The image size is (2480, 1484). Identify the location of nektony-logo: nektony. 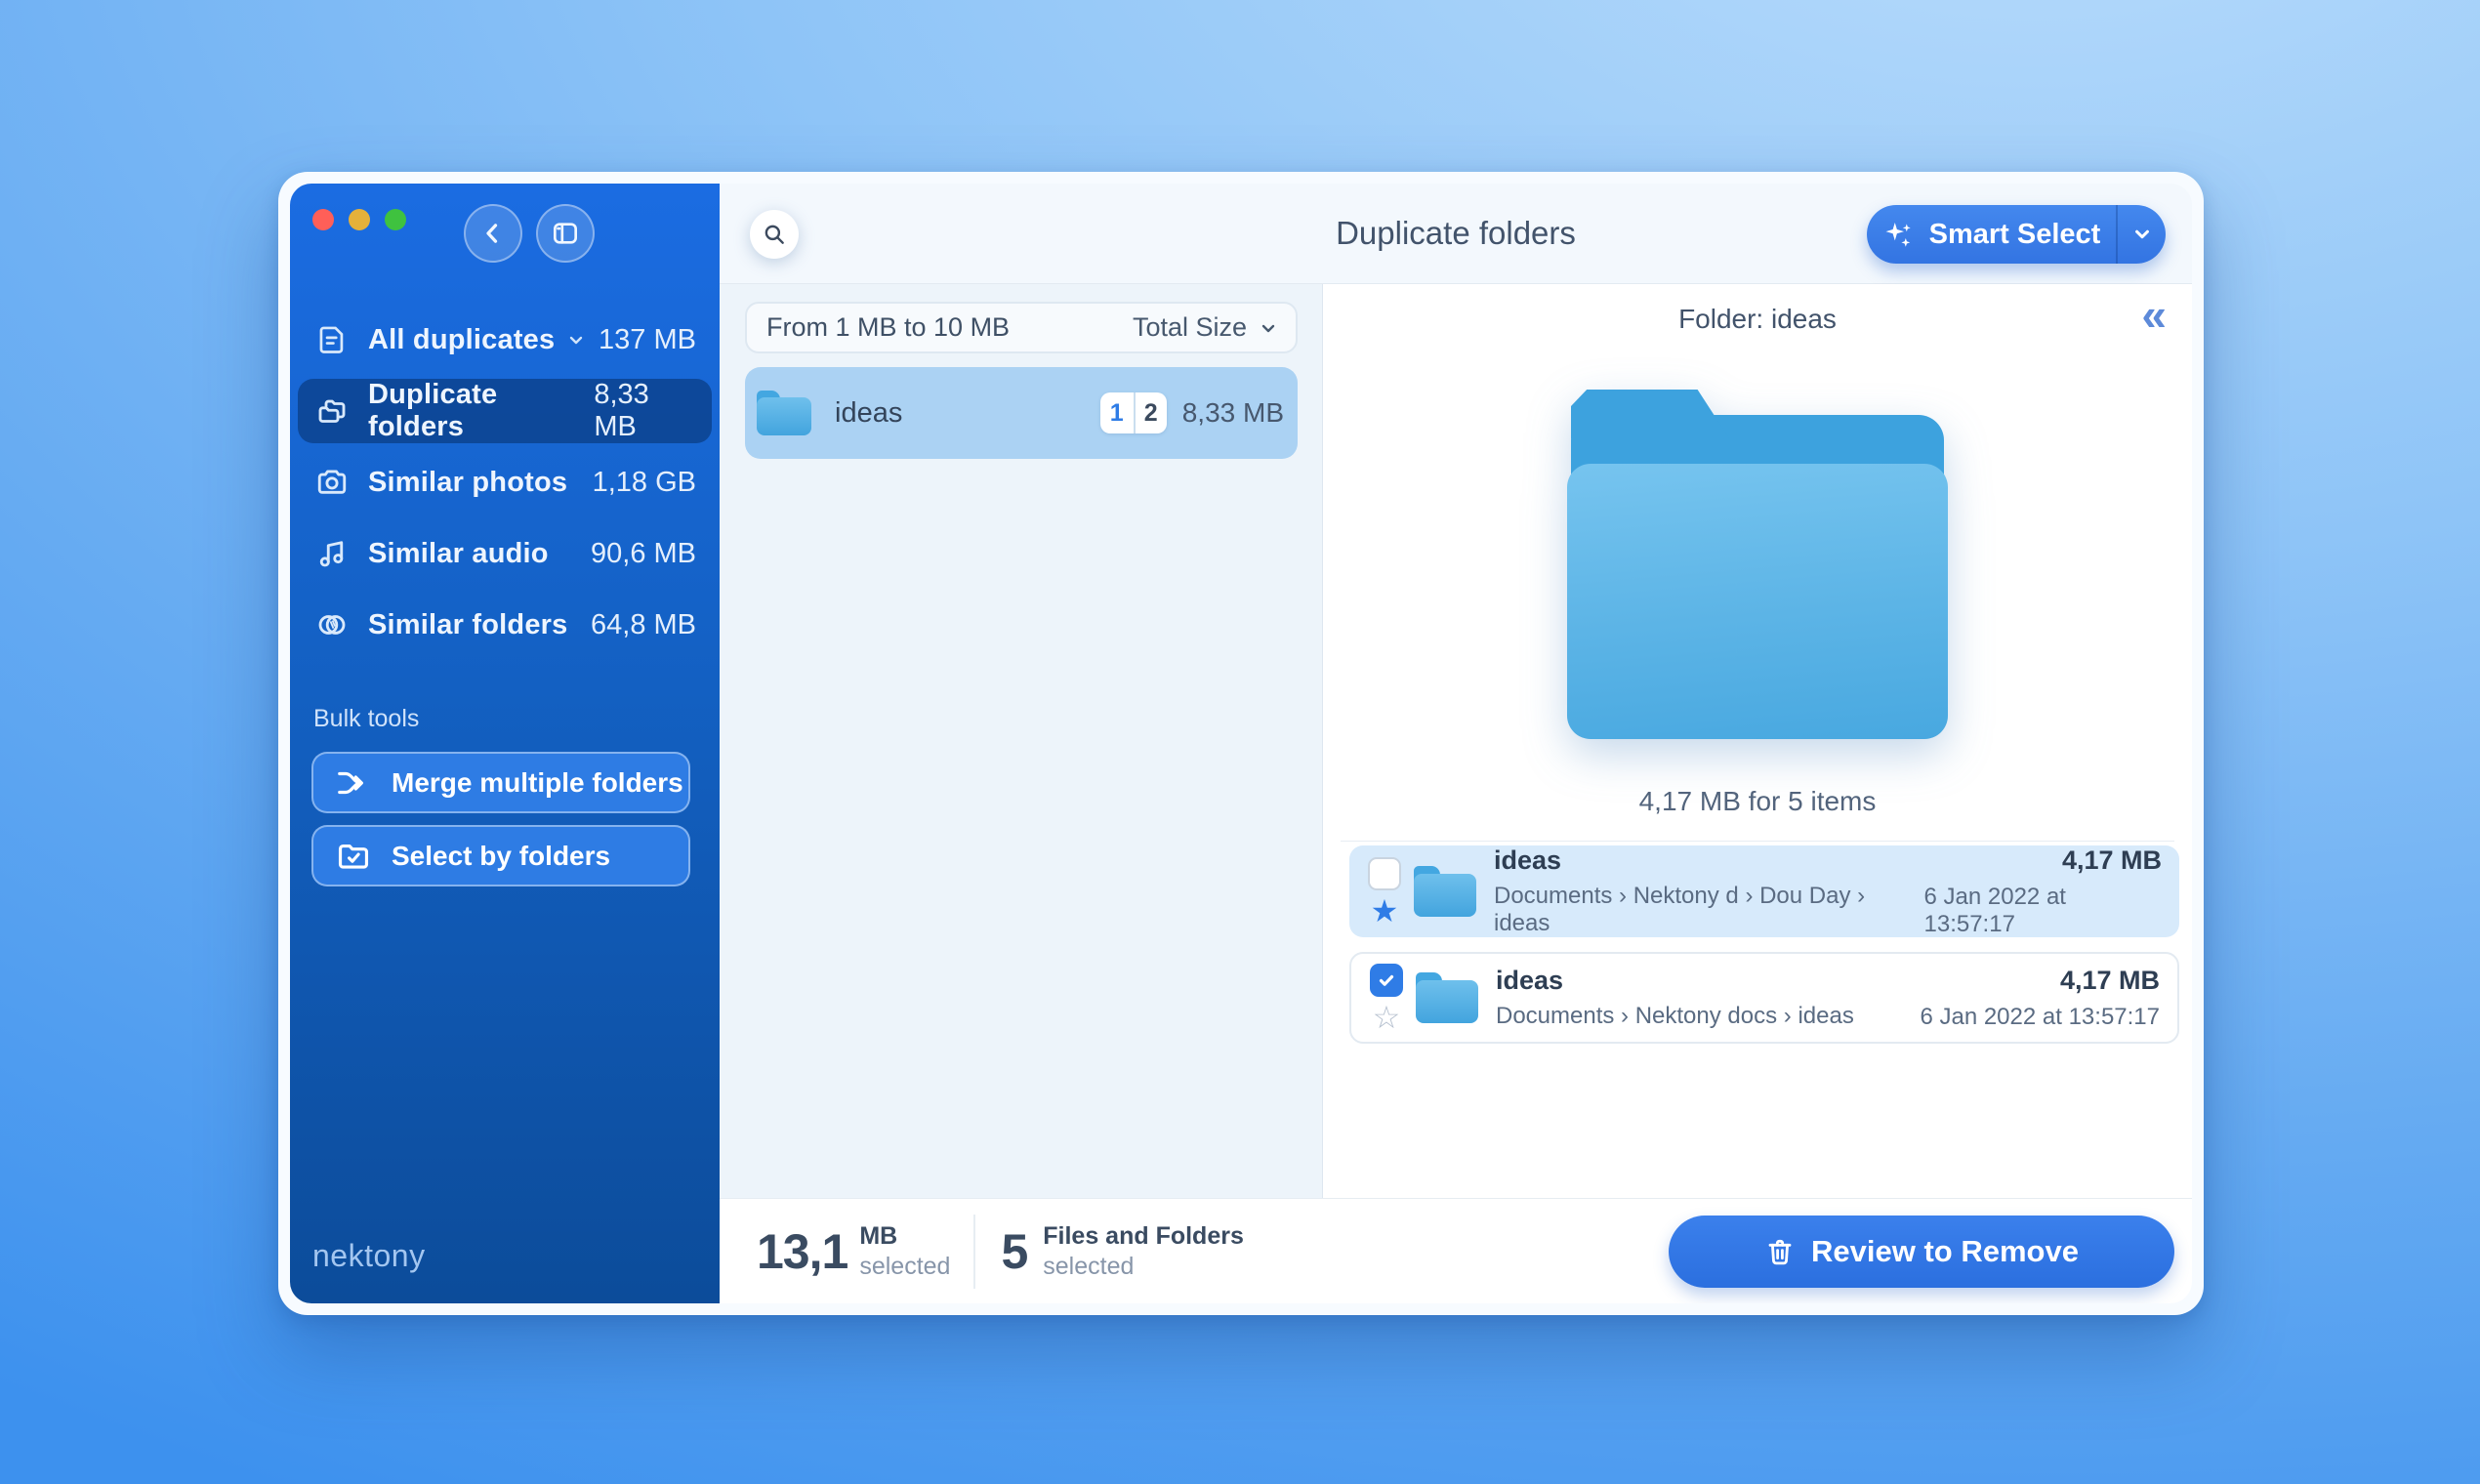
(369, 1256).